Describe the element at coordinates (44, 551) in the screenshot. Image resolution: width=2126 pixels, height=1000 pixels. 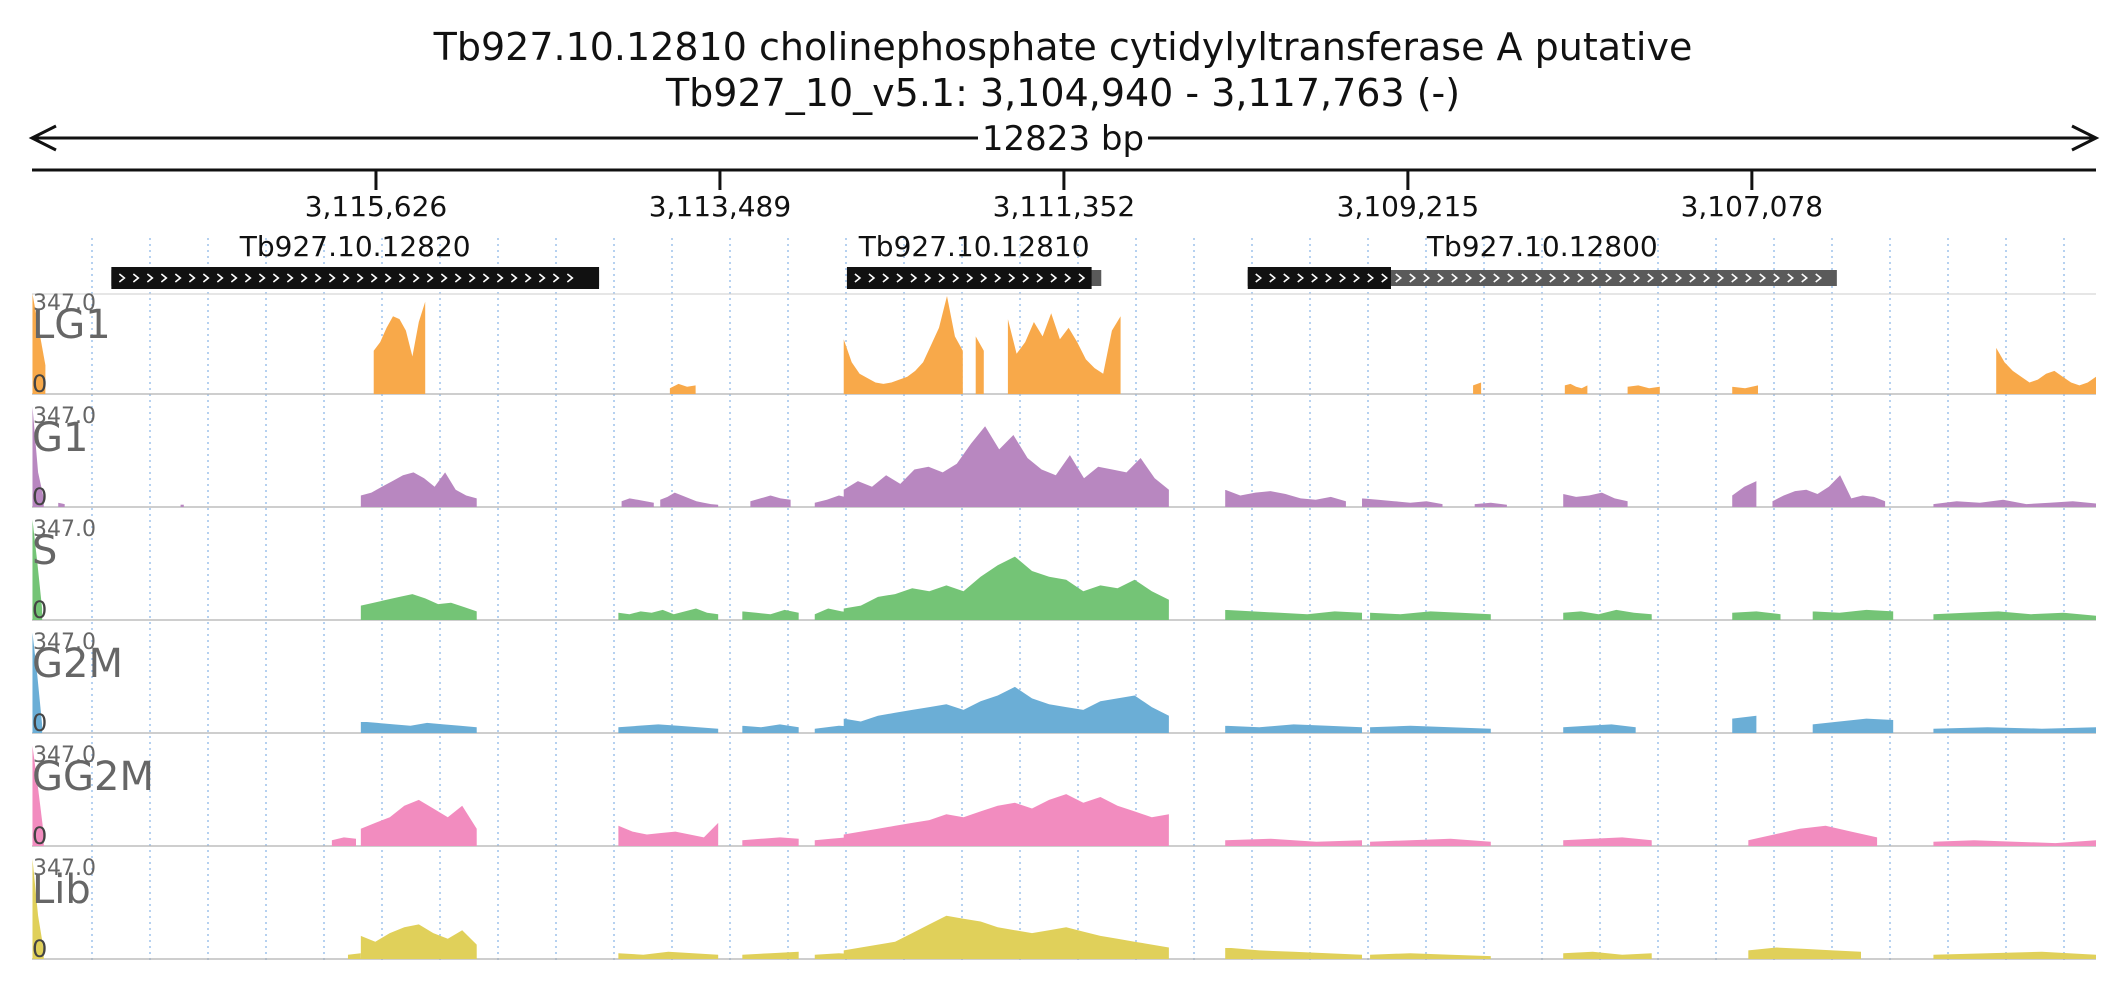
I see `track-name: S` at that location.